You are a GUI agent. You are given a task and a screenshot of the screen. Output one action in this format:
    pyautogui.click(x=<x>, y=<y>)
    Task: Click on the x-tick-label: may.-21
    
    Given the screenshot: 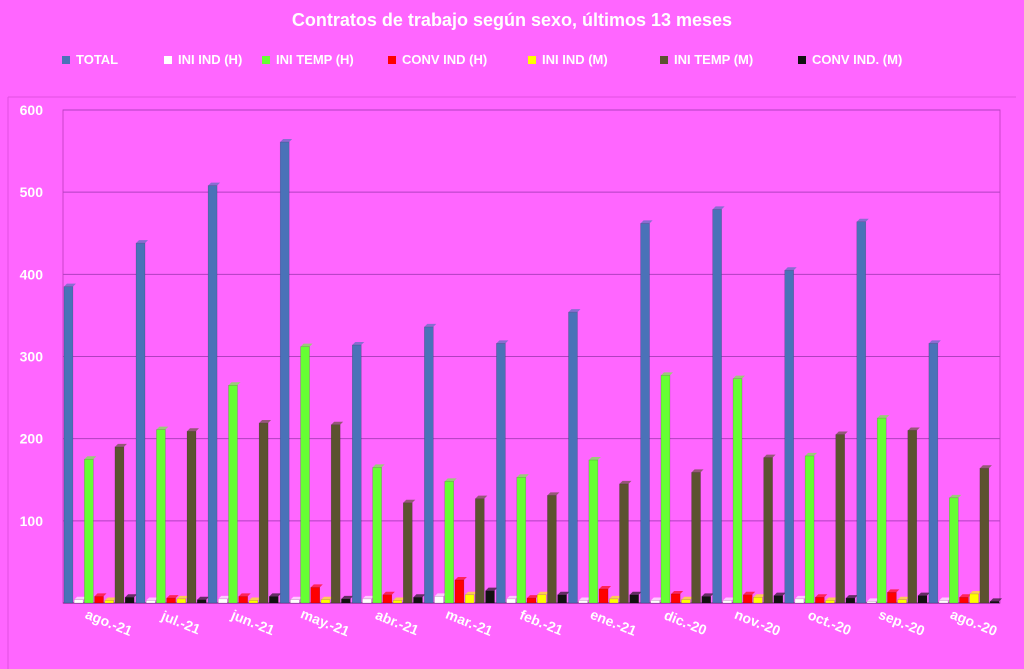 What is the action you would take?
    pyautogui.click(x=325, y=622)
    